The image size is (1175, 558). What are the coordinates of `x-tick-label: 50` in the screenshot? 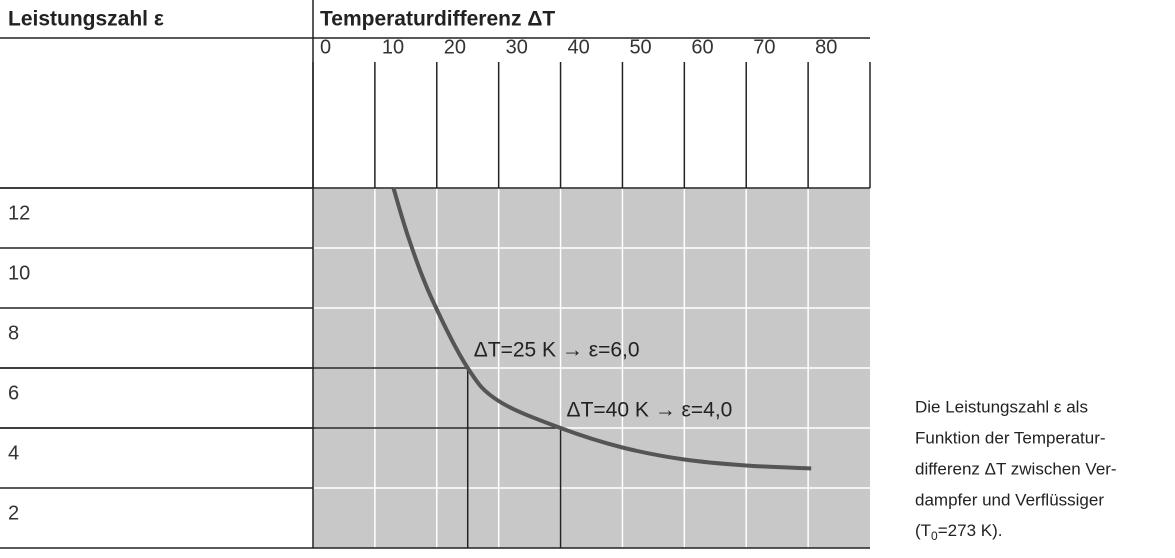 It's located at (640, 47).